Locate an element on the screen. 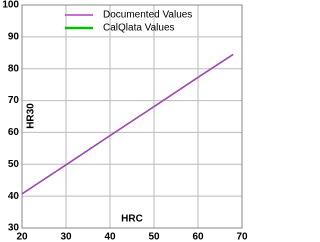 The height and width of the screenshot is (242, 320). y-tick-label: 80 is located at coordinates (14, 68).